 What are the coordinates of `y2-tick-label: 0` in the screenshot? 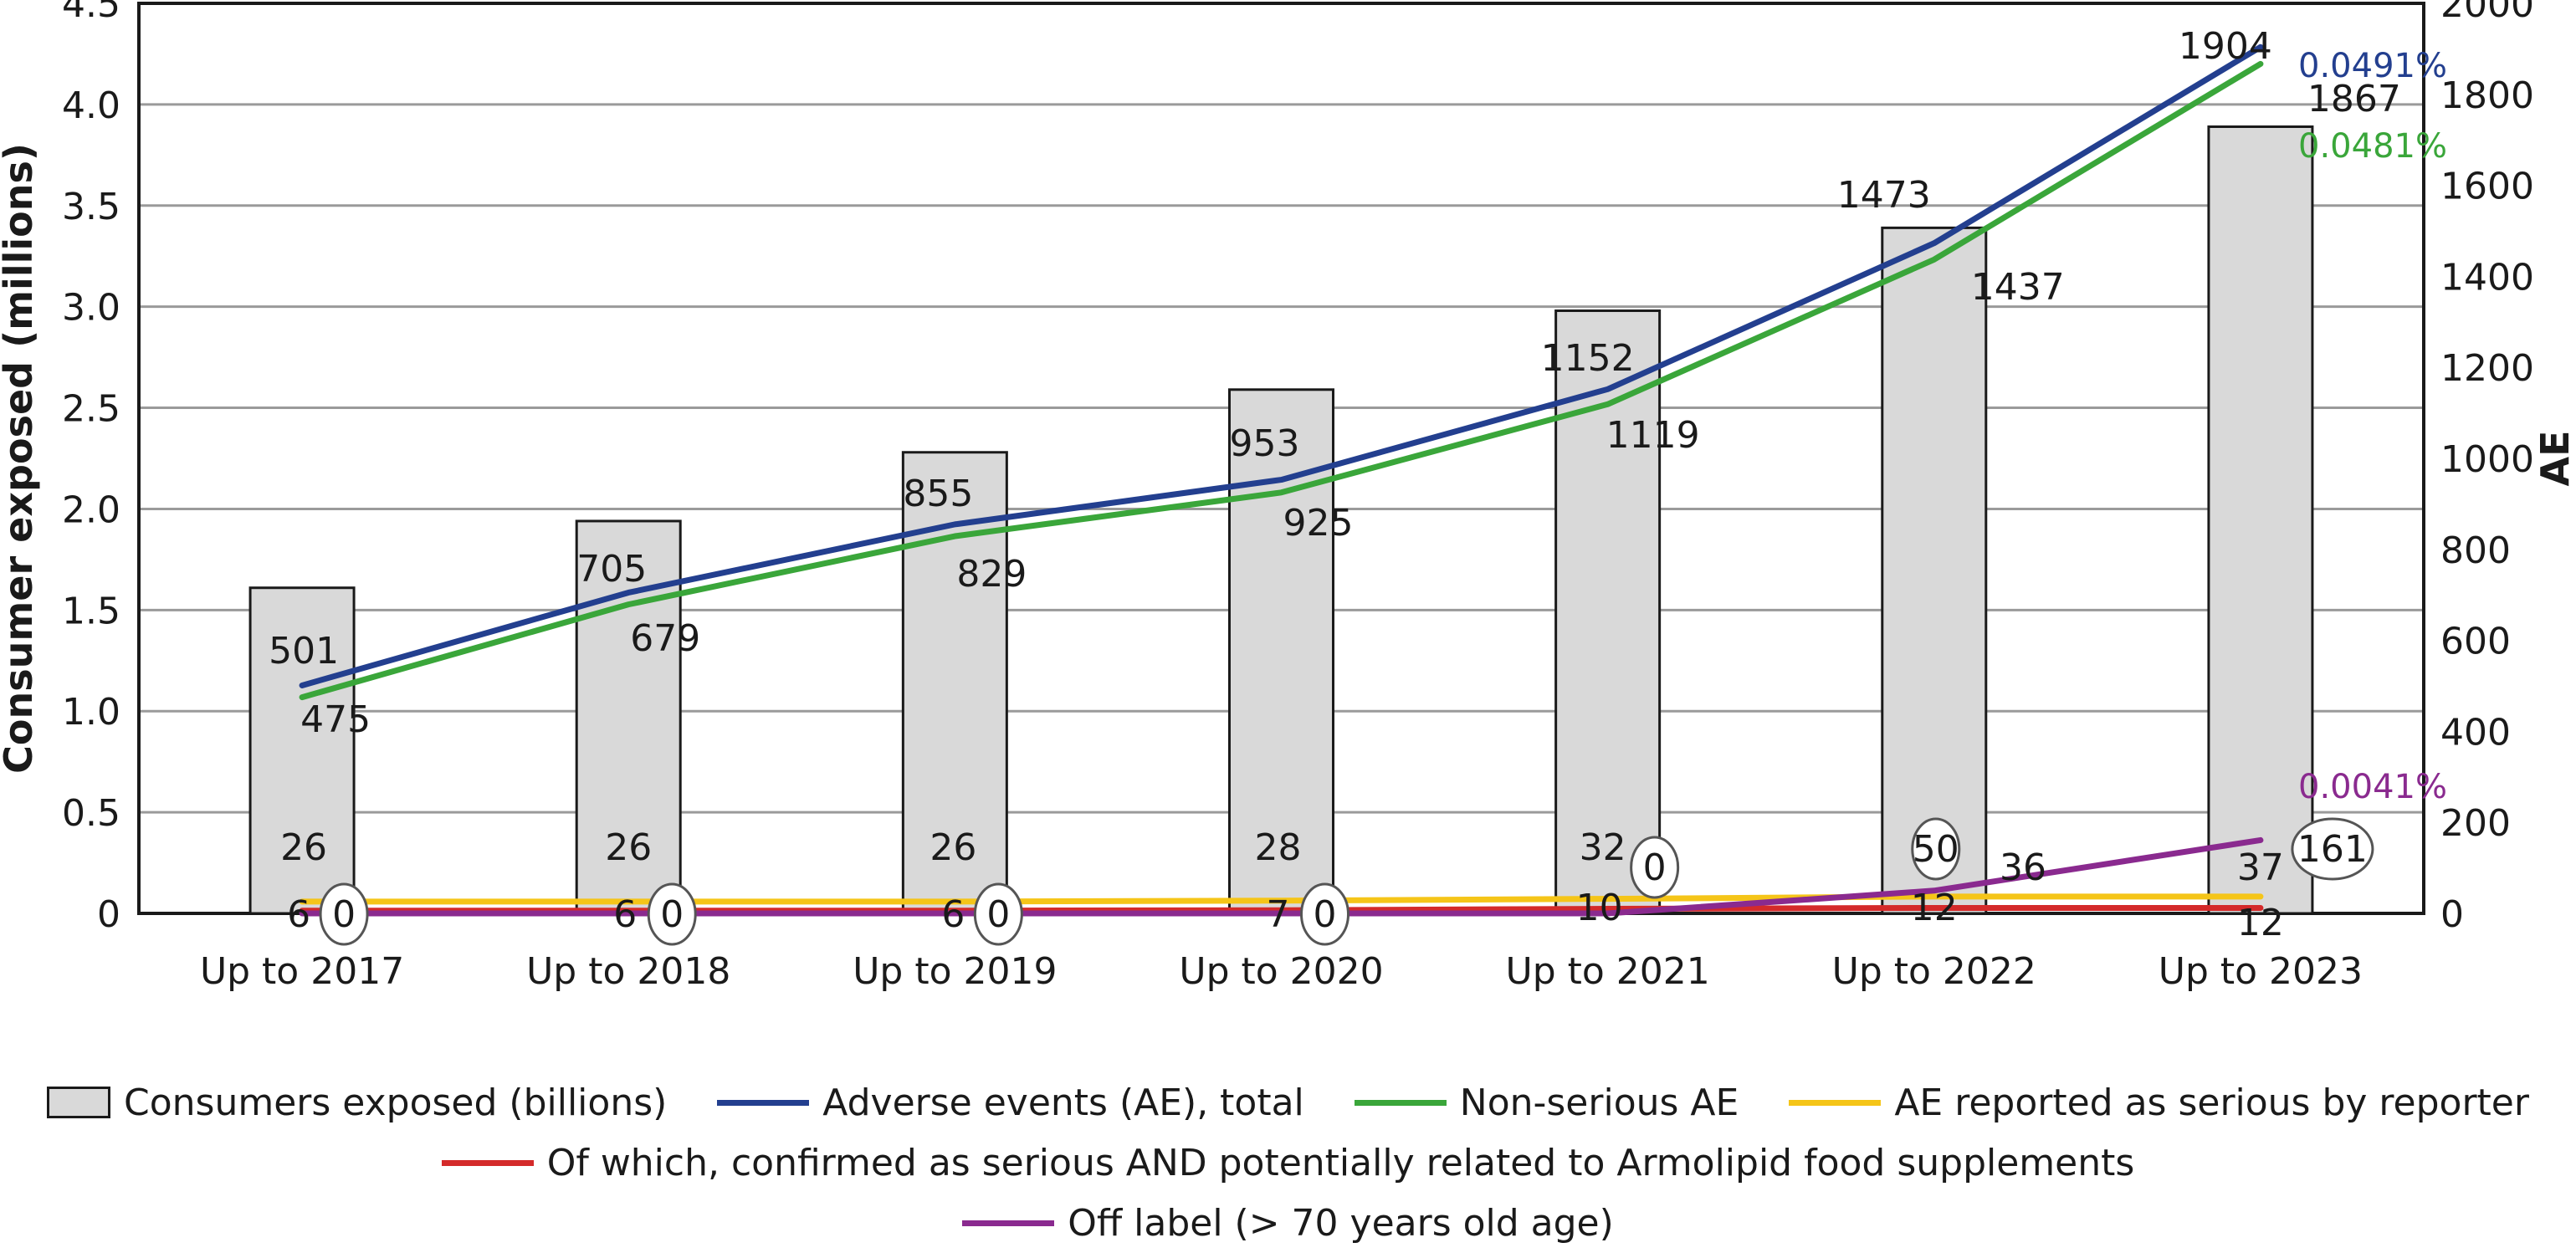 It's located at (2452, 915).